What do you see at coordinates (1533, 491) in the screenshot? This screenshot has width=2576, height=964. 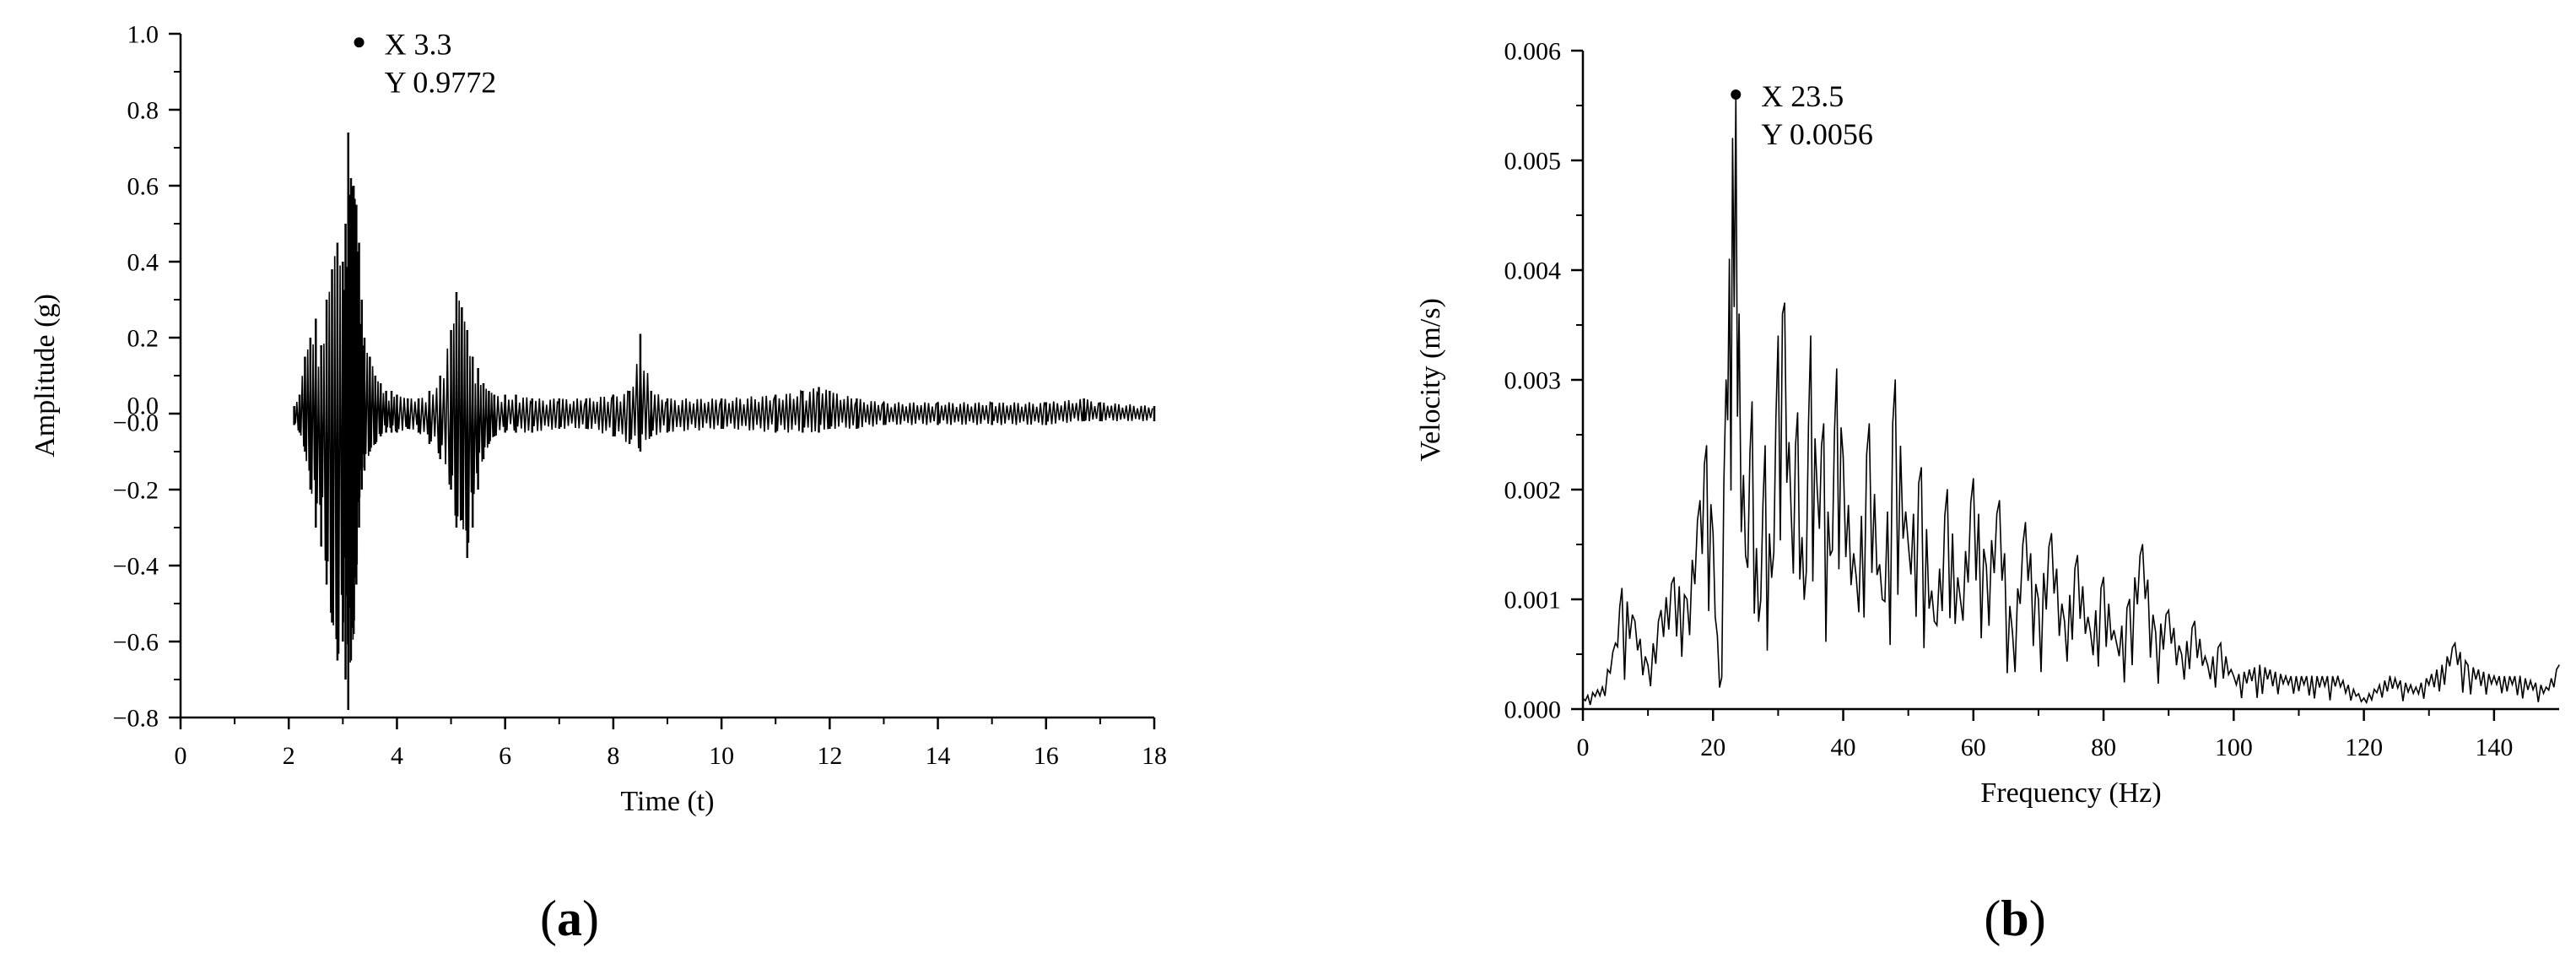 I see `y-tick-label: 0.002` at bounding box center [1533, 491].